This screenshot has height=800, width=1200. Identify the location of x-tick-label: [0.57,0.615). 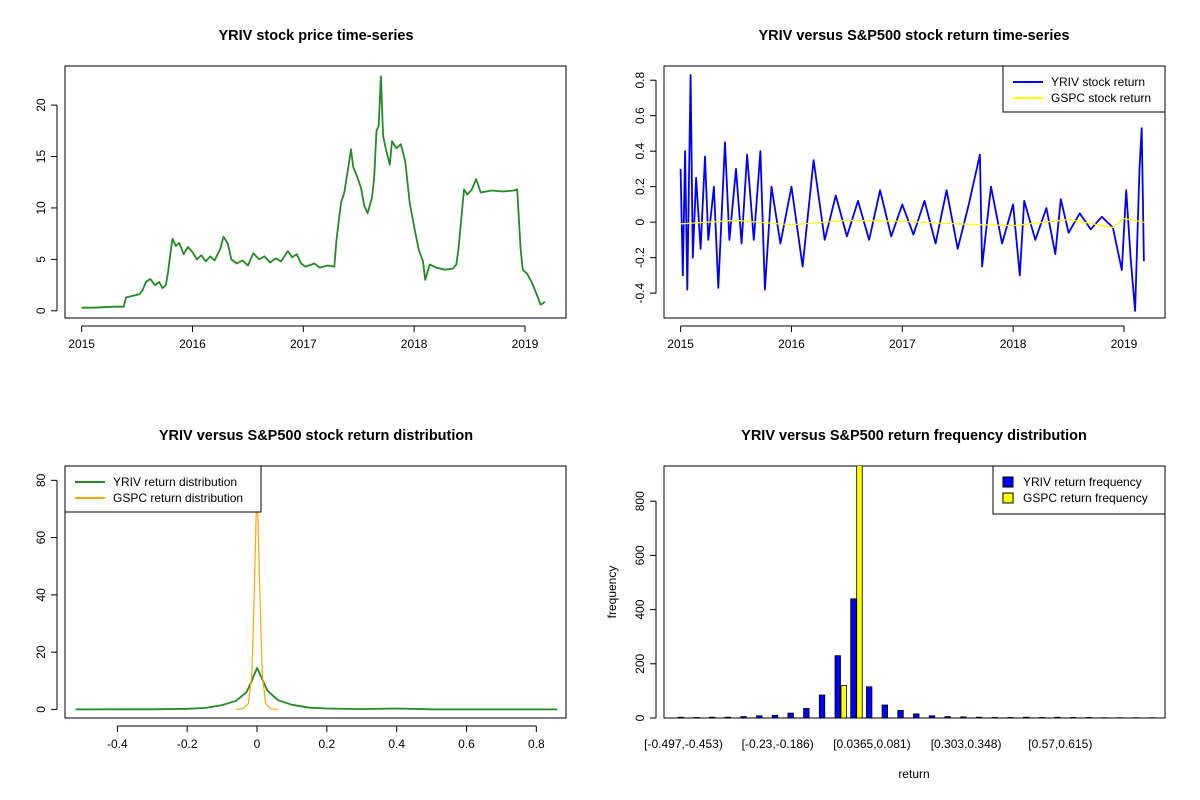
(1060, 744).